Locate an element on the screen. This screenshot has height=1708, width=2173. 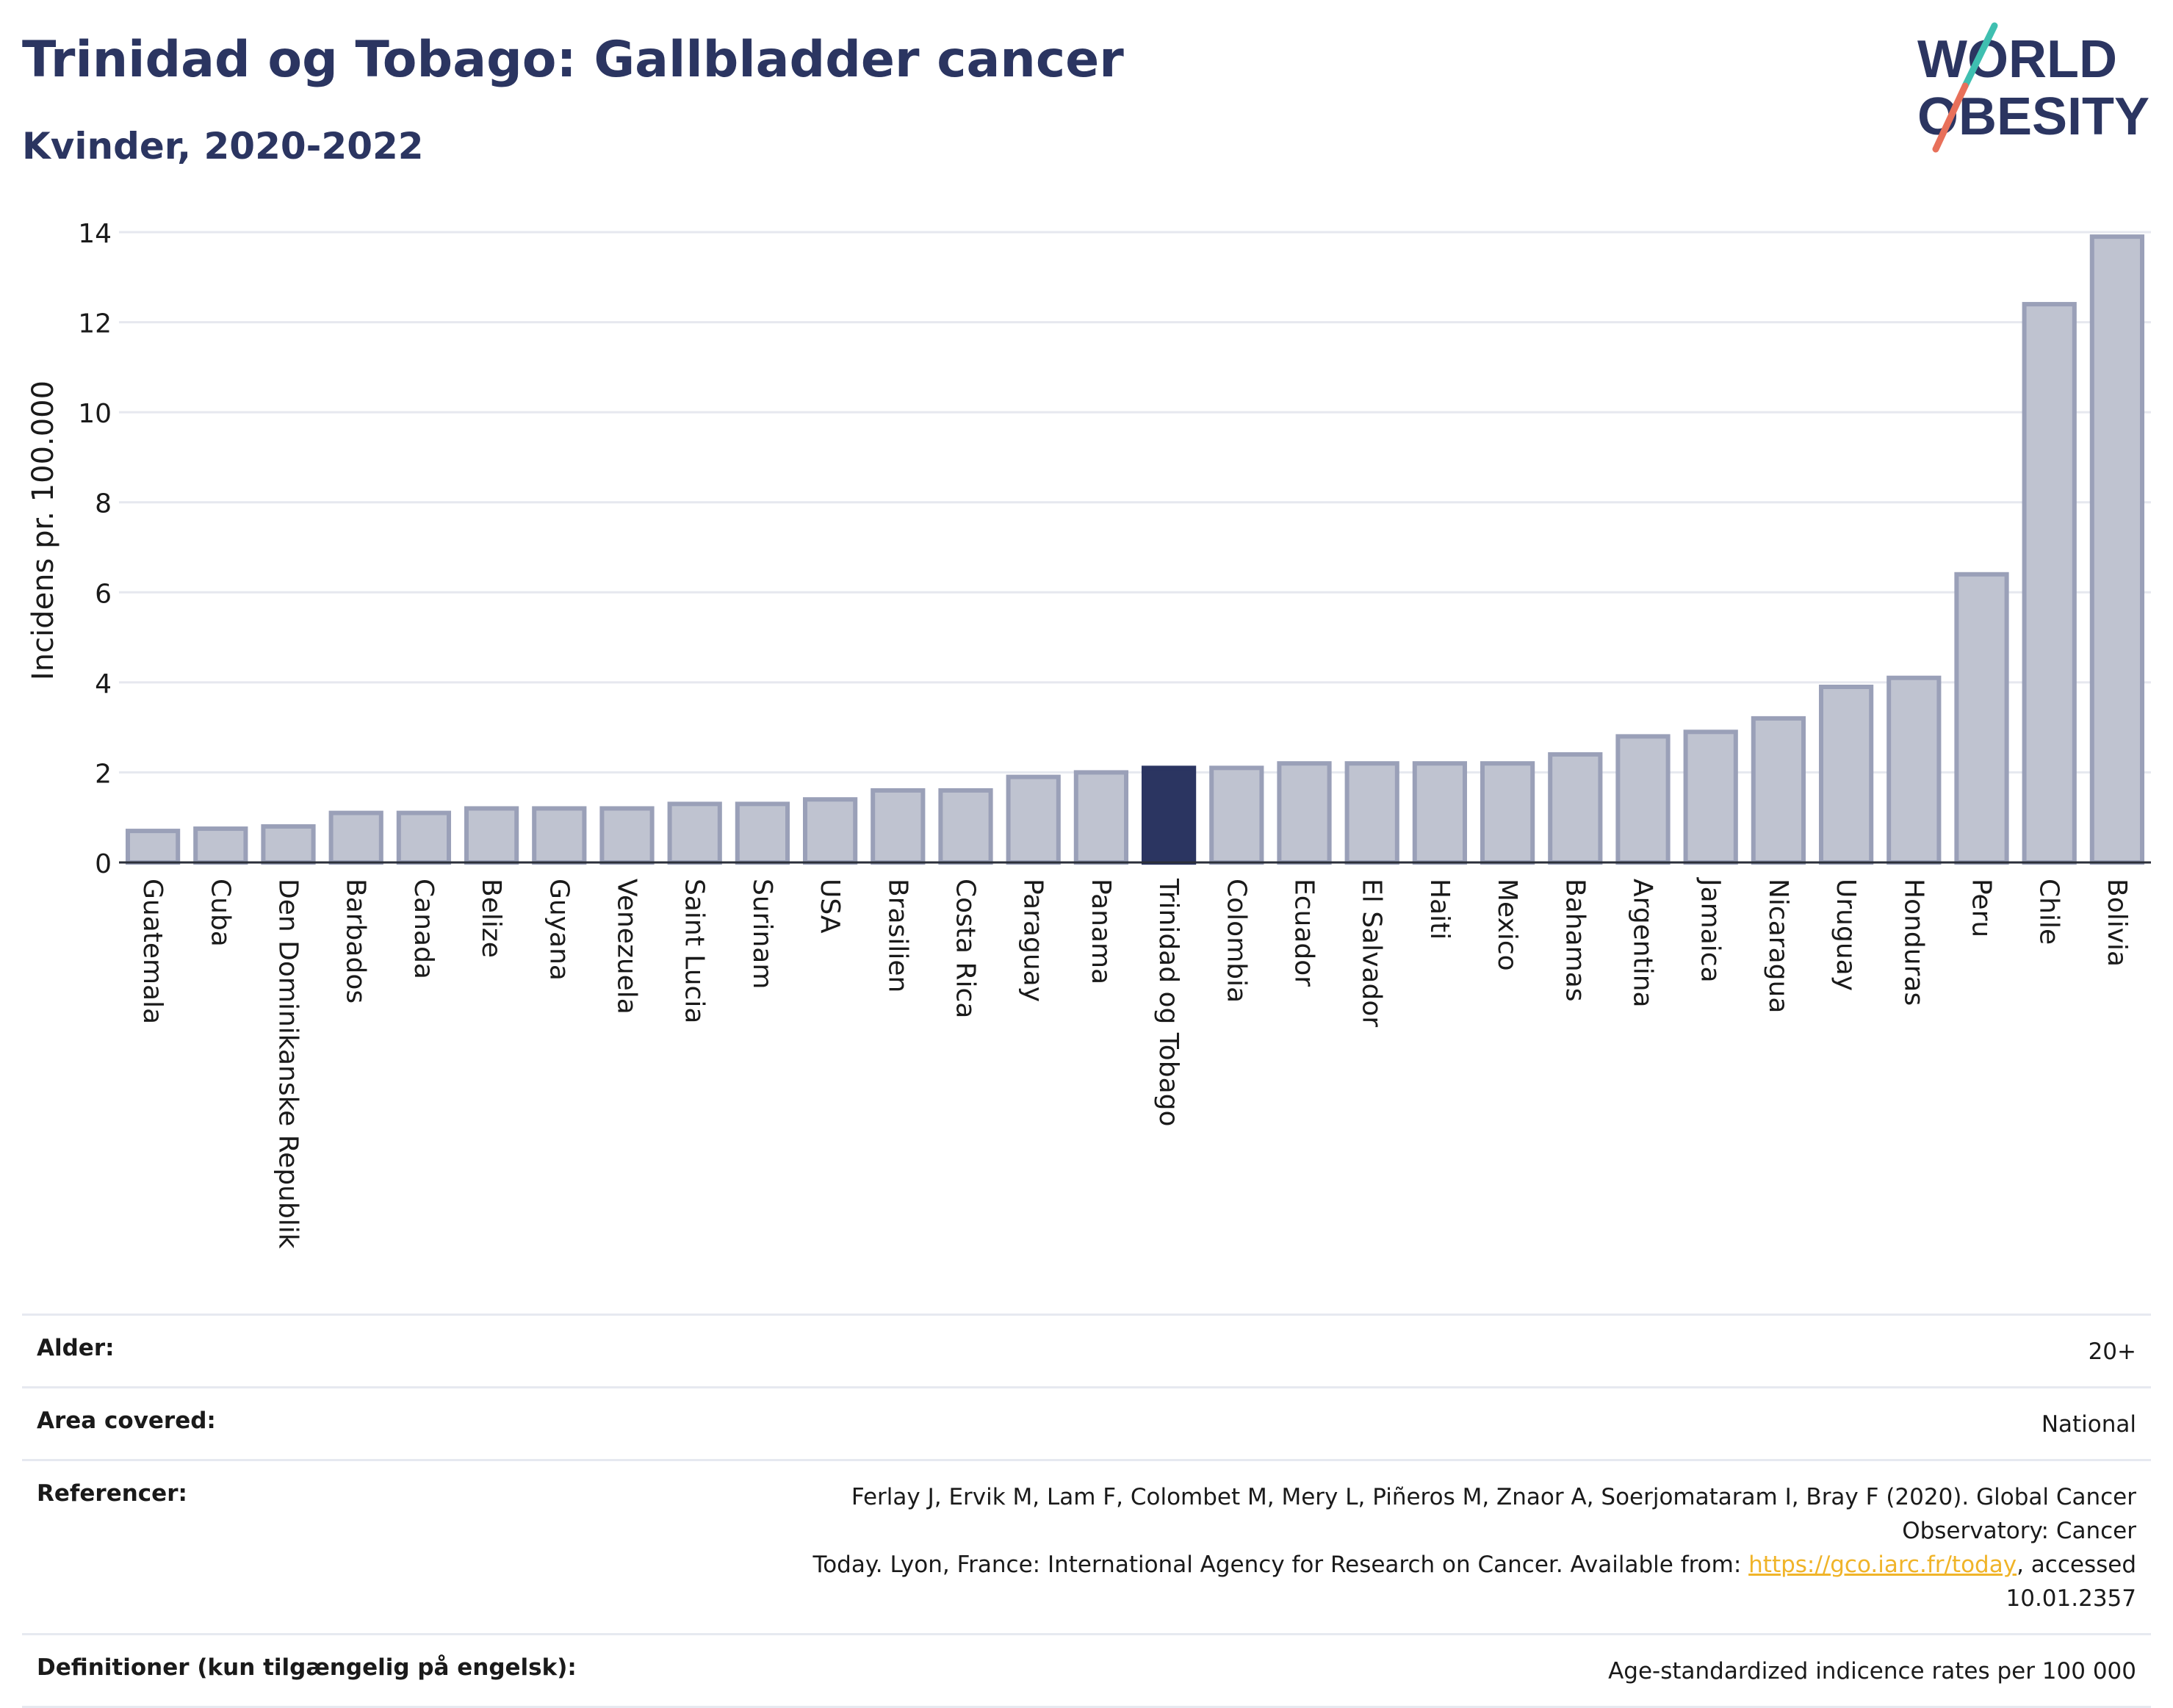
x-tick-label: Argentina is located at coordinates (1643, 943).